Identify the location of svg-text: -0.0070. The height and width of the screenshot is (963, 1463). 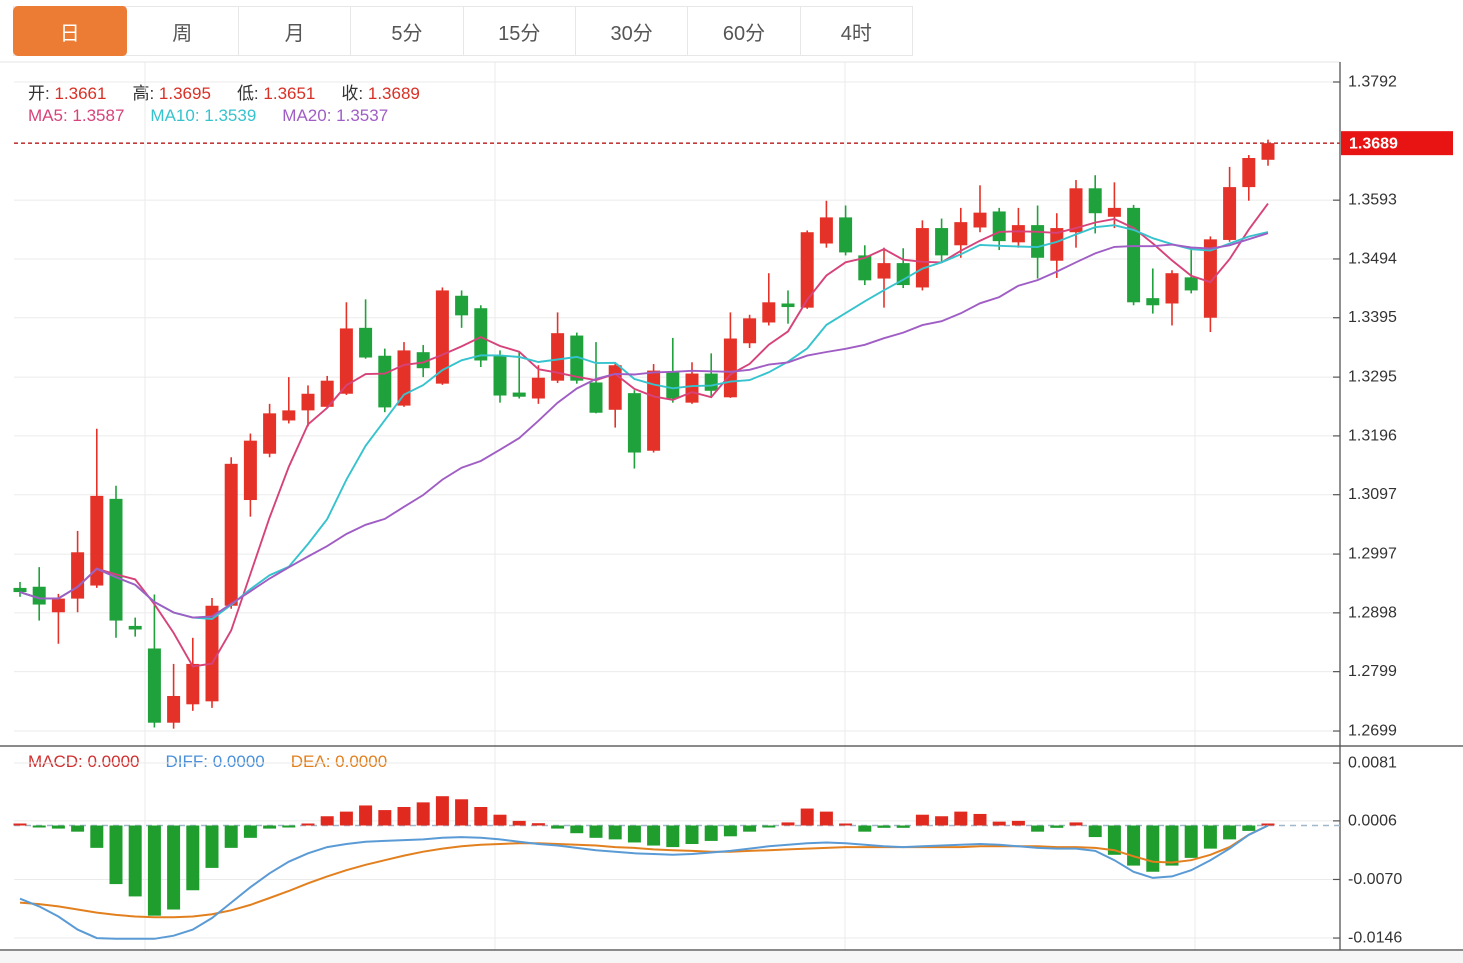
(1375, 879).